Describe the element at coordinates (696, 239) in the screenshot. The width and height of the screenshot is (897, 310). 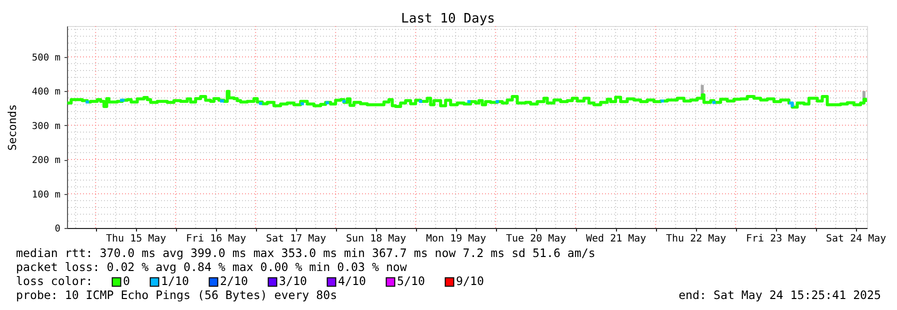
I see `x-tick-label: Thu 22 May` at that location.